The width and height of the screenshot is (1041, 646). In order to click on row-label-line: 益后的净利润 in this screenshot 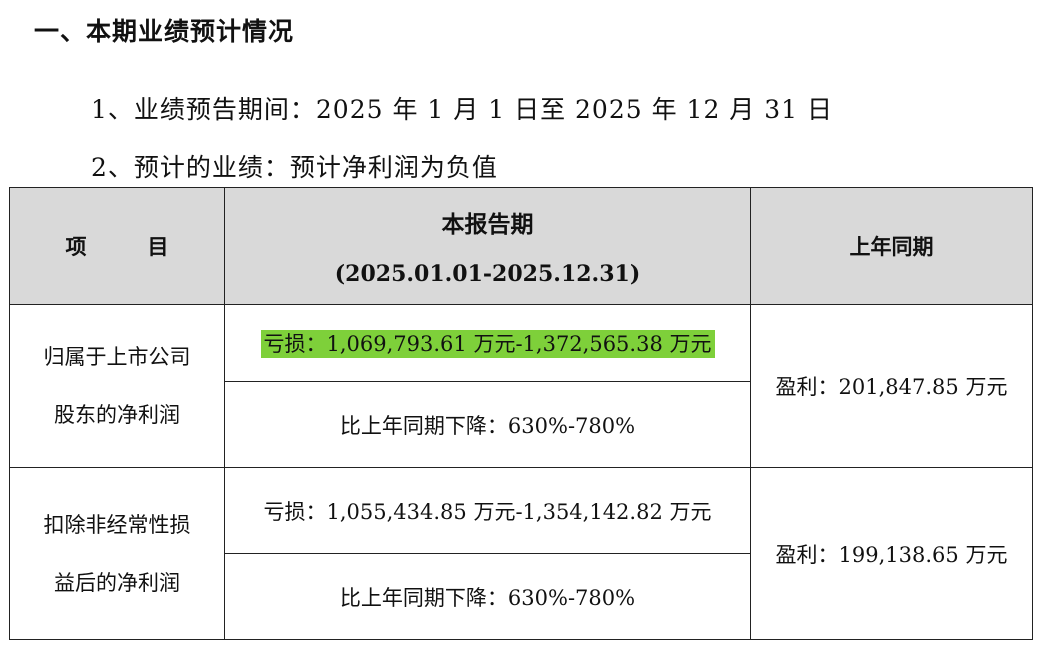, I will do `click(117, 582)`.